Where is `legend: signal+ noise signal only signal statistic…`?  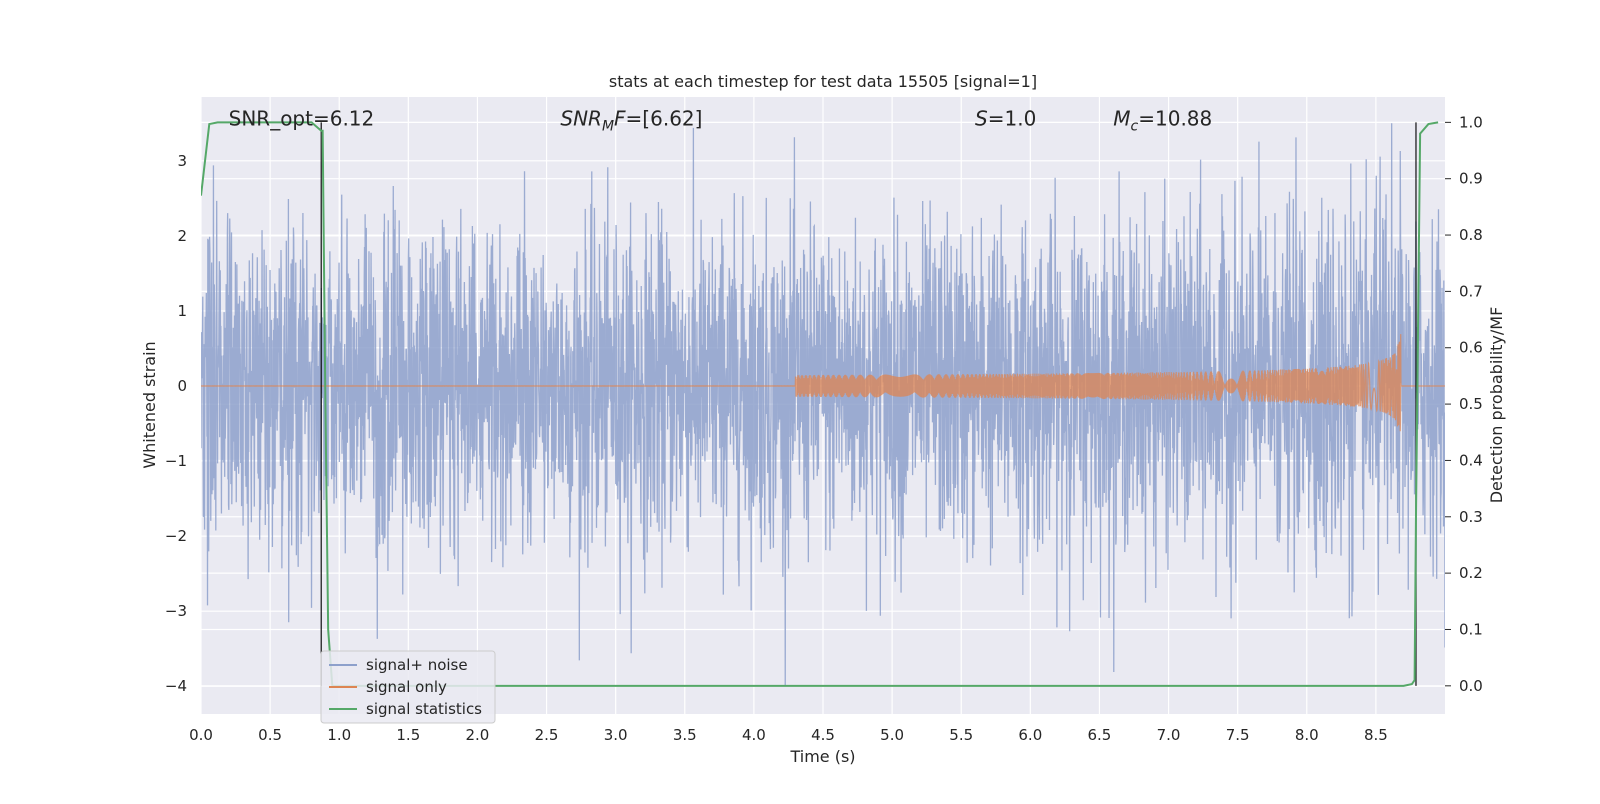
legend: signal+ noise signal only signal statistic… is located at coordinates (408, 687).